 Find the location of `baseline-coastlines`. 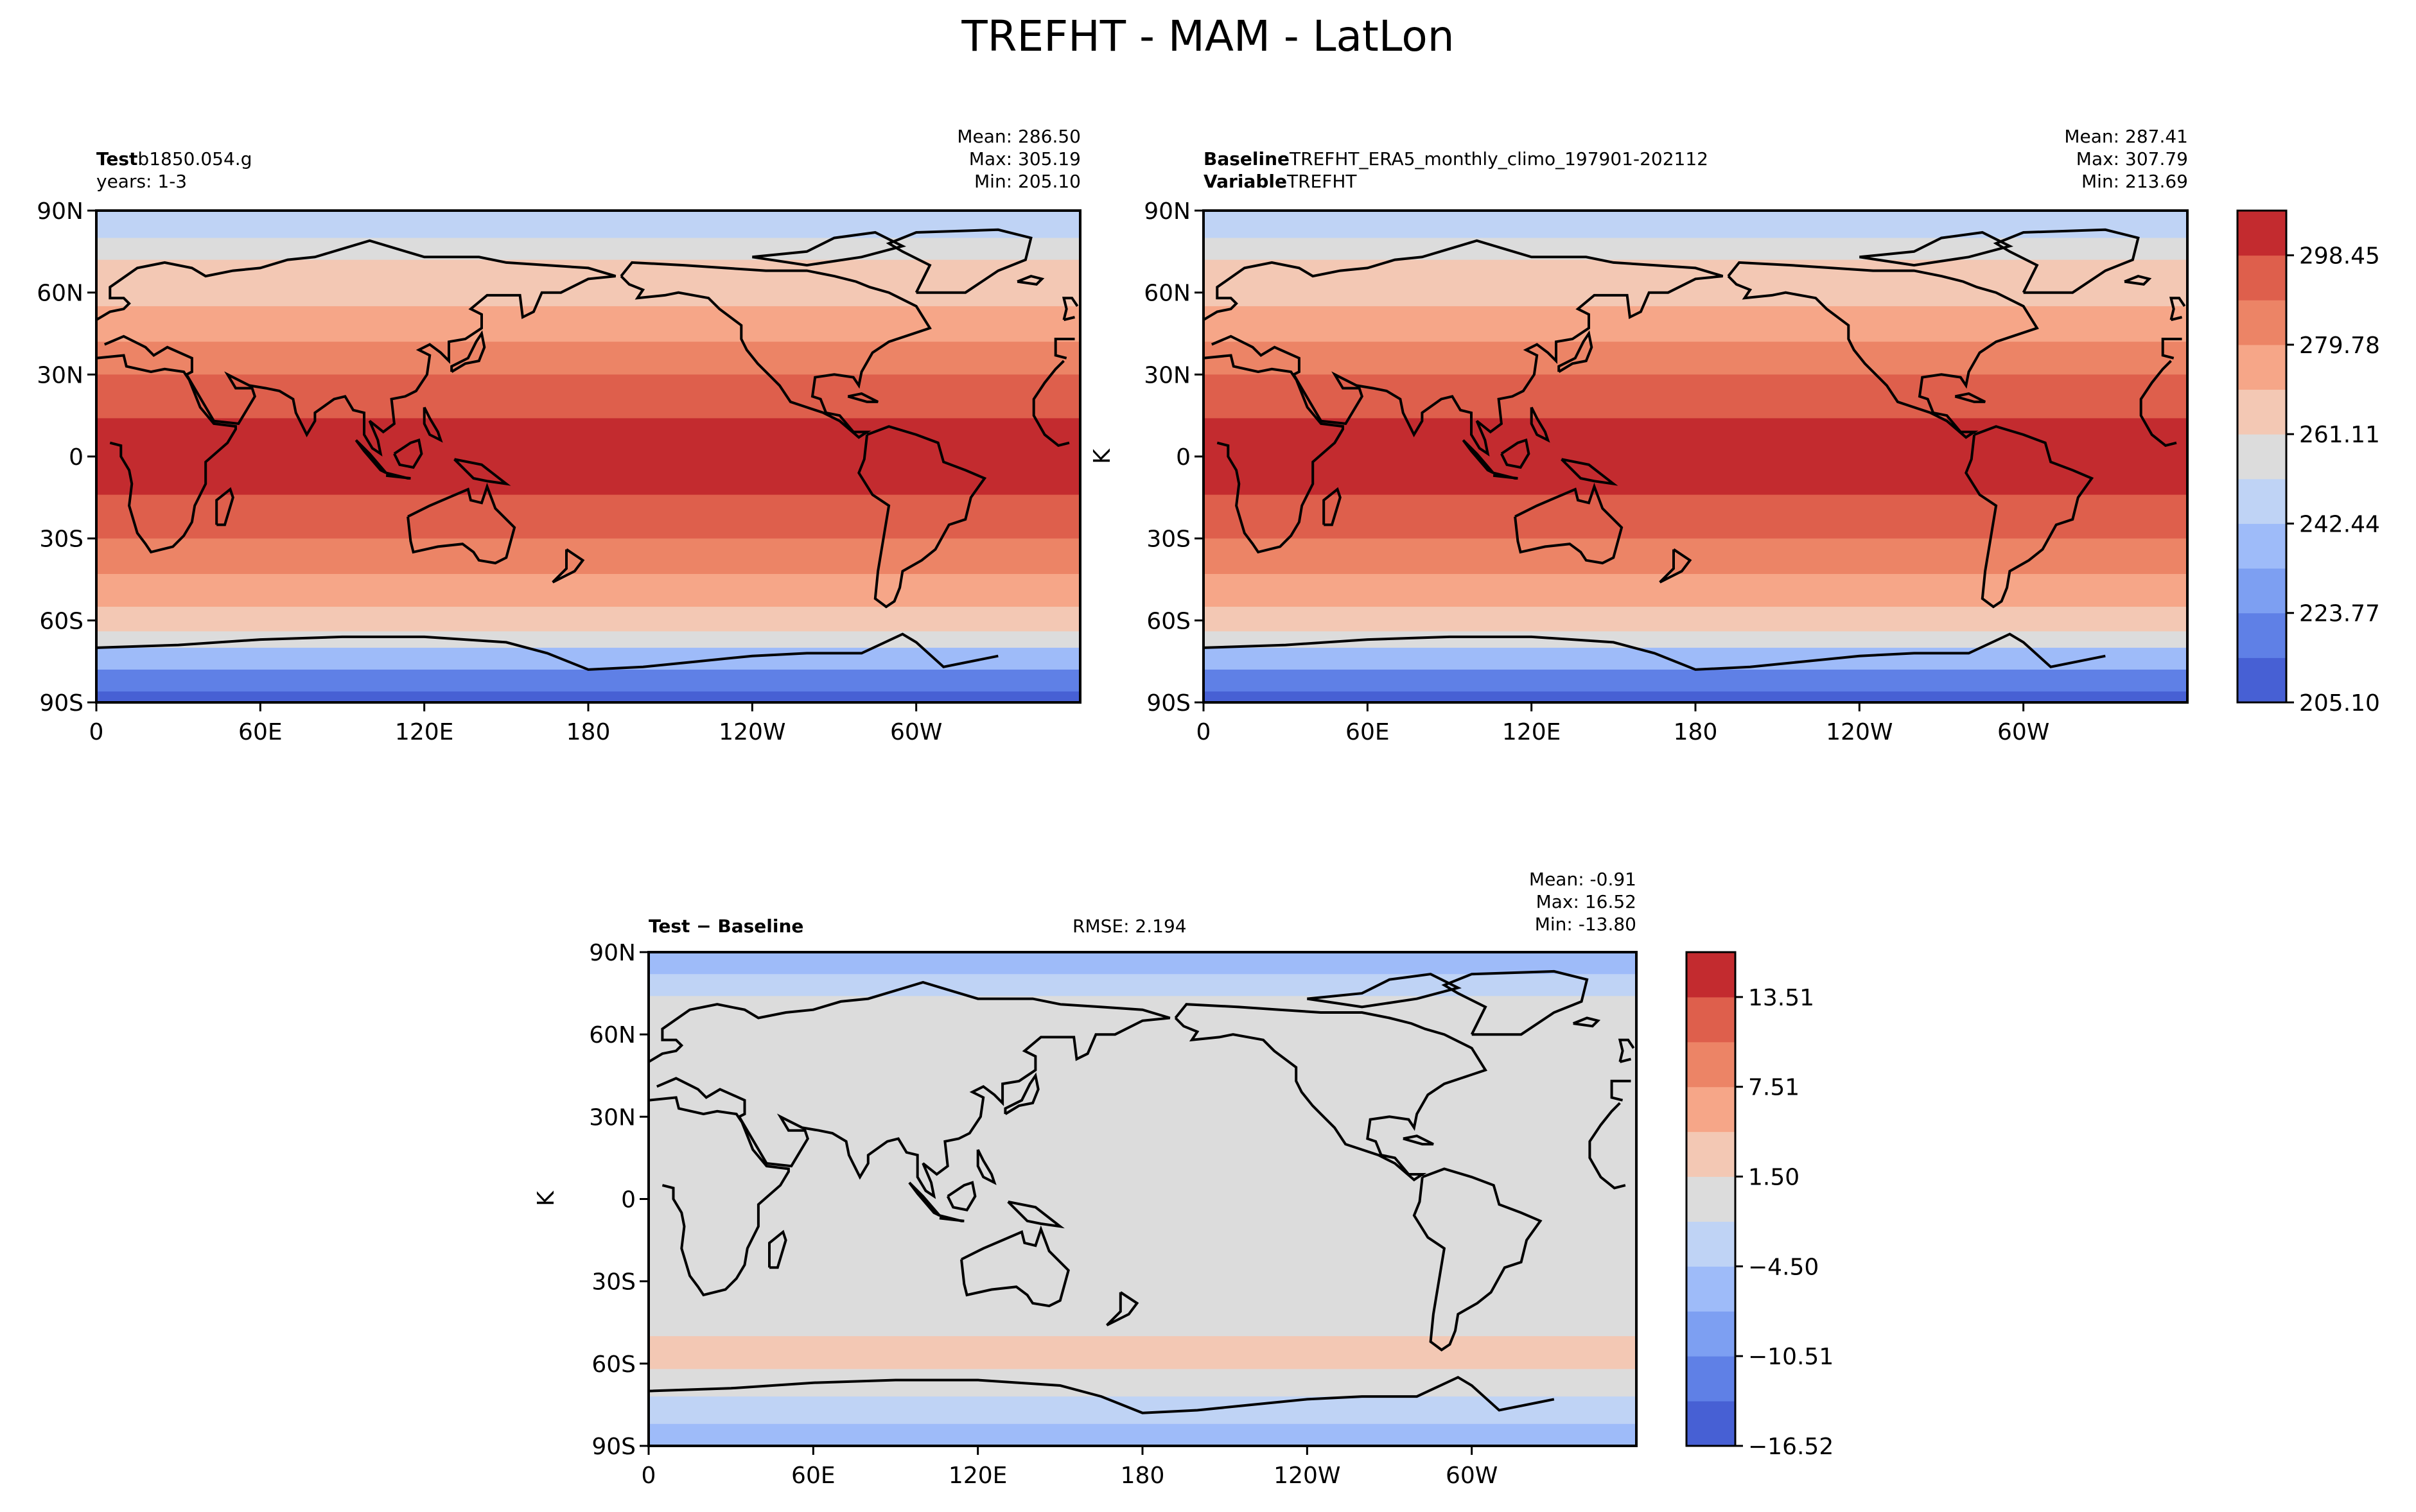

baseline-coastlines is located at coordinates (1695, 449).